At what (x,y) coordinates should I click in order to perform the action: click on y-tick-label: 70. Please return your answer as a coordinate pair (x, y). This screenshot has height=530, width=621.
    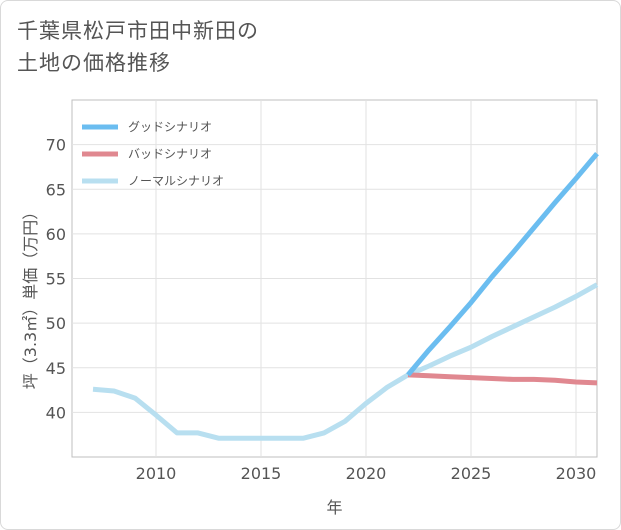
    Looking at the image, I should click on (56, 145).